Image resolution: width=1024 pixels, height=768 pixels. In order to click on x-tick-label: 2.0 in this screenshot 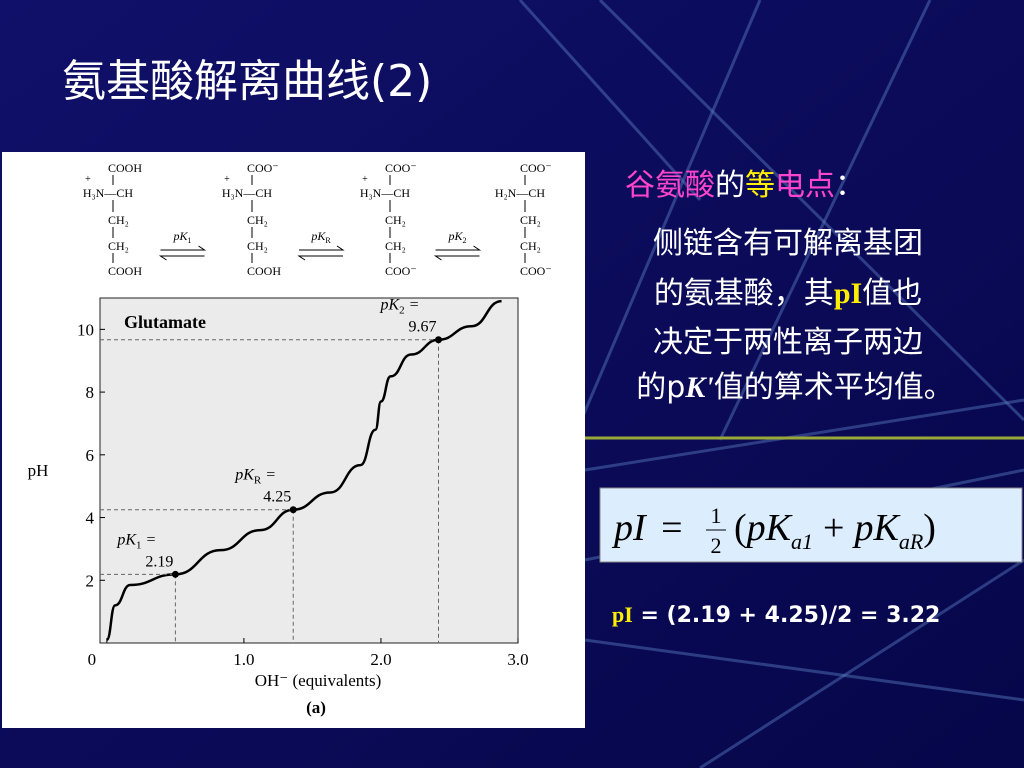, I will do `click(380, 659)`.